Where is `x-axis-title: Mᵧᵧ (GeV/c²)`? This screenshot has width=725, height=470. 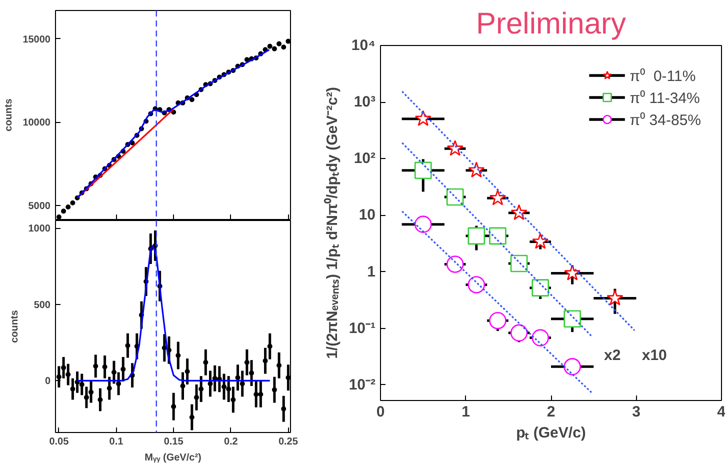
x-axis-title: Mᵧᵧ (GeV/c²) is located at coordinates (173, 458).